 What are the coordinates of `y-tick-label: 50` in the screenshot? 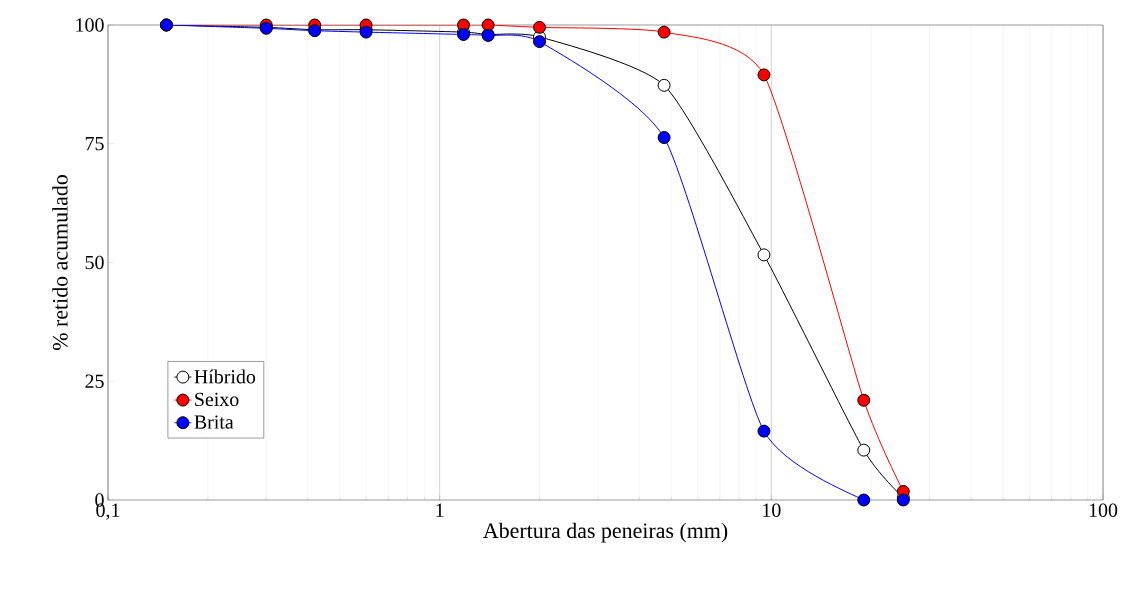 It's located at (94, 262).